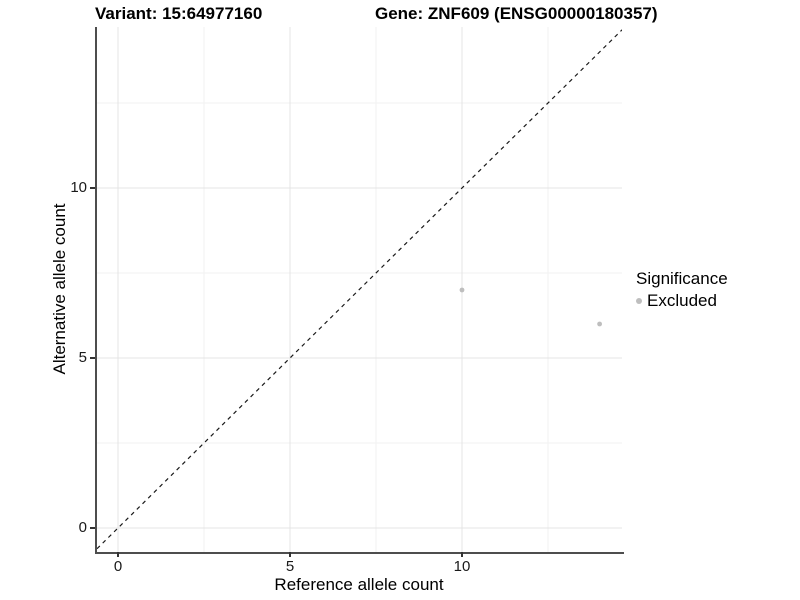  What do you see at coordinates (639, 301) in the screenshot?
I see `legend-key-dot-icon` at bounding box center [639, 301].